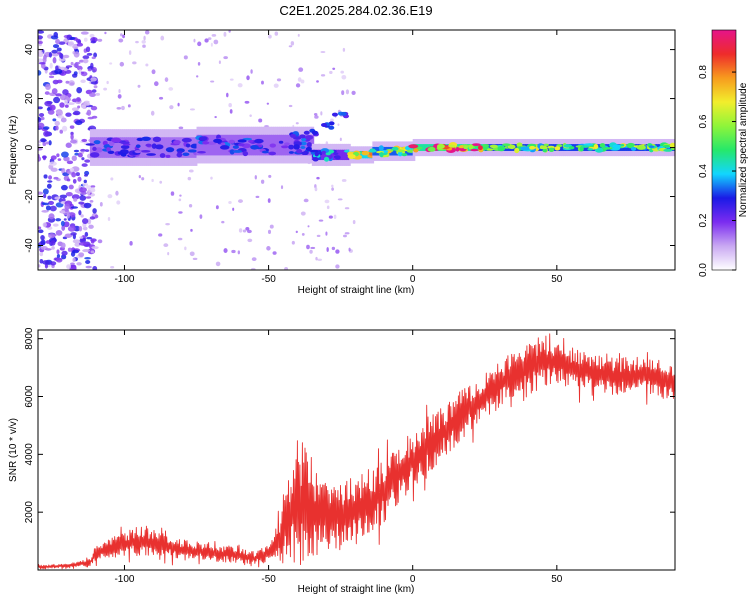 This screenshot has height=600, width=750. What do you see at coordinates (124, 279) in the screenshot?
I see `x-tick-label: -100` at bounding box center [124, 279].